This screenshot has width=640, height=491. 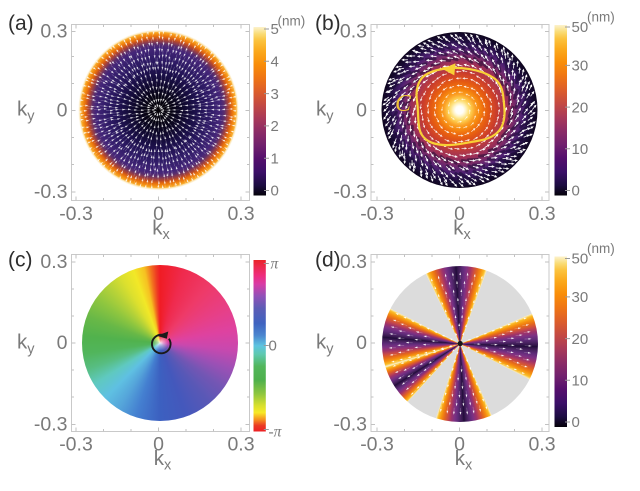 I want to click on svg-text: C, so click(x=403, y=104).